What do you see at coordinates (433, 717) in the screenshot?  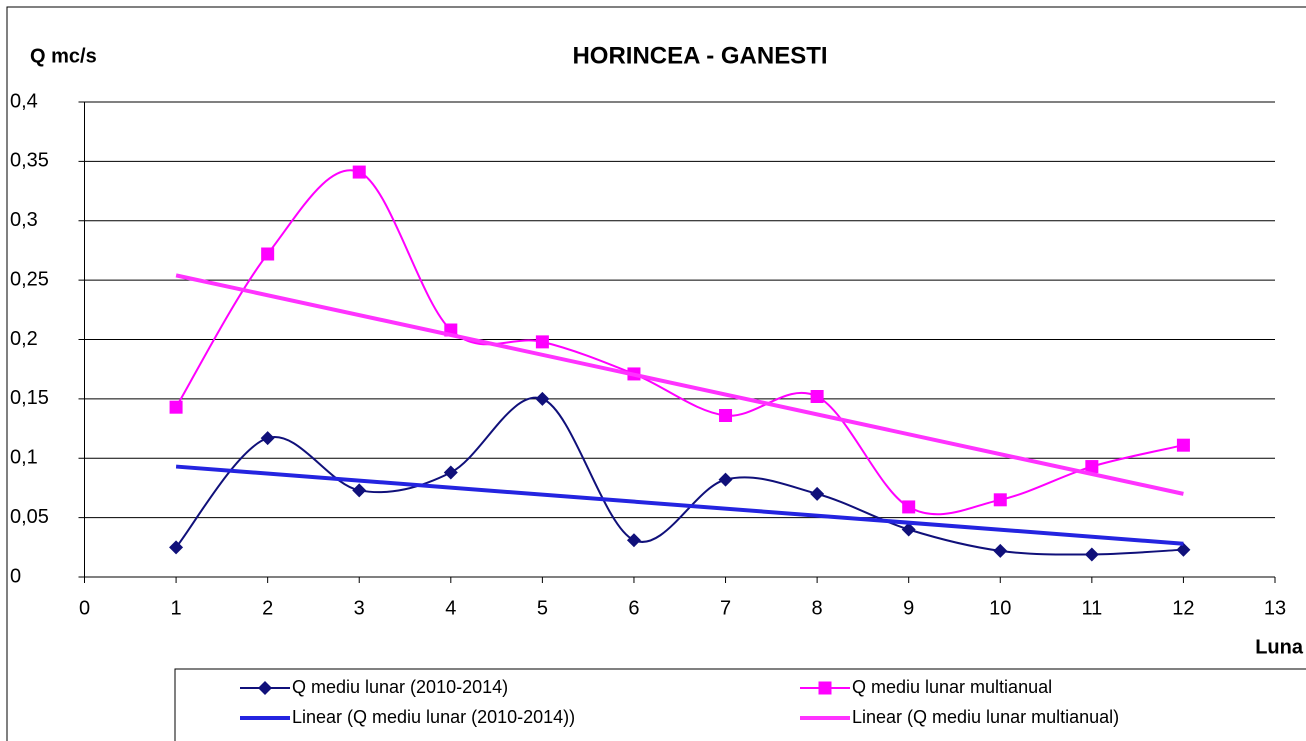 I see `legend-label: Linear (Q mediu lunar (2010-2014))` at bounding box center [433, 717].